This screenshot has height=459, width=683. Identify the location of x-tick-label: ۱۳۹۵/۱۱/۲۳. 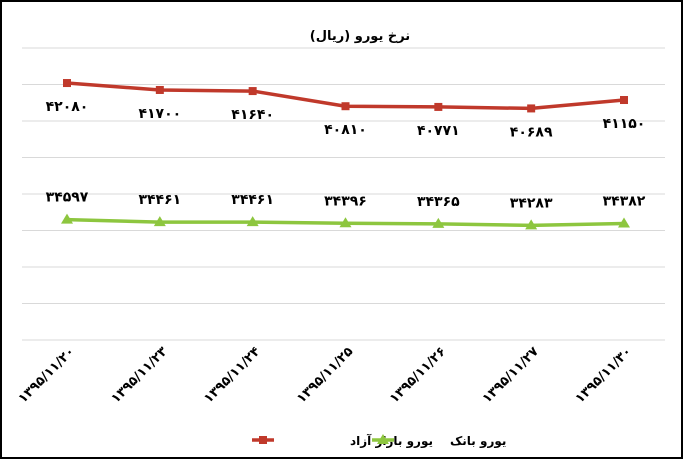
(139, 375).